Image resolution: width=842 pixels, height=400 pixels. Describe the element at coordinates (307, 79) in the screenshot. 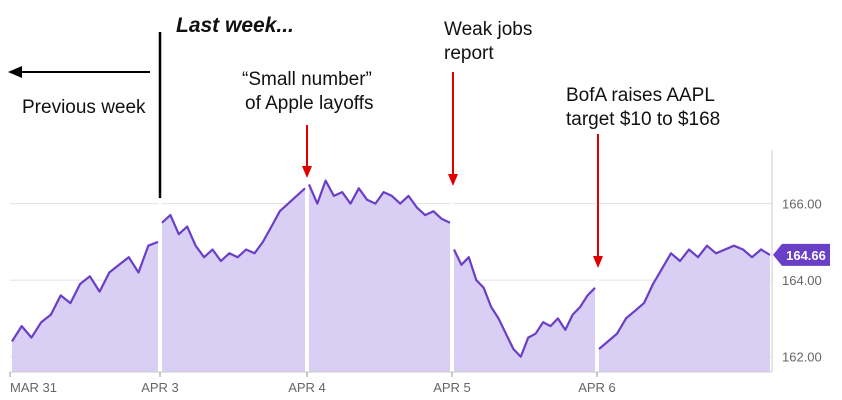

I see `annotation-layoffs-line1: “Small number”` at that location.